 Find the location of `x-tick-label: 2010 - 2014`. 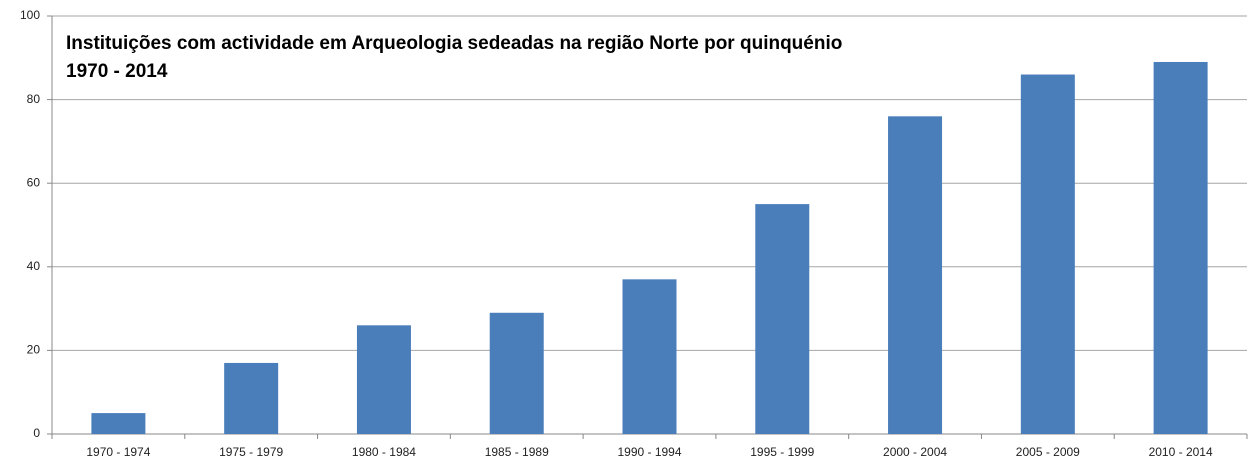

x-tick-label: 2010 - 2014 is located at coordinates (1181, 452).